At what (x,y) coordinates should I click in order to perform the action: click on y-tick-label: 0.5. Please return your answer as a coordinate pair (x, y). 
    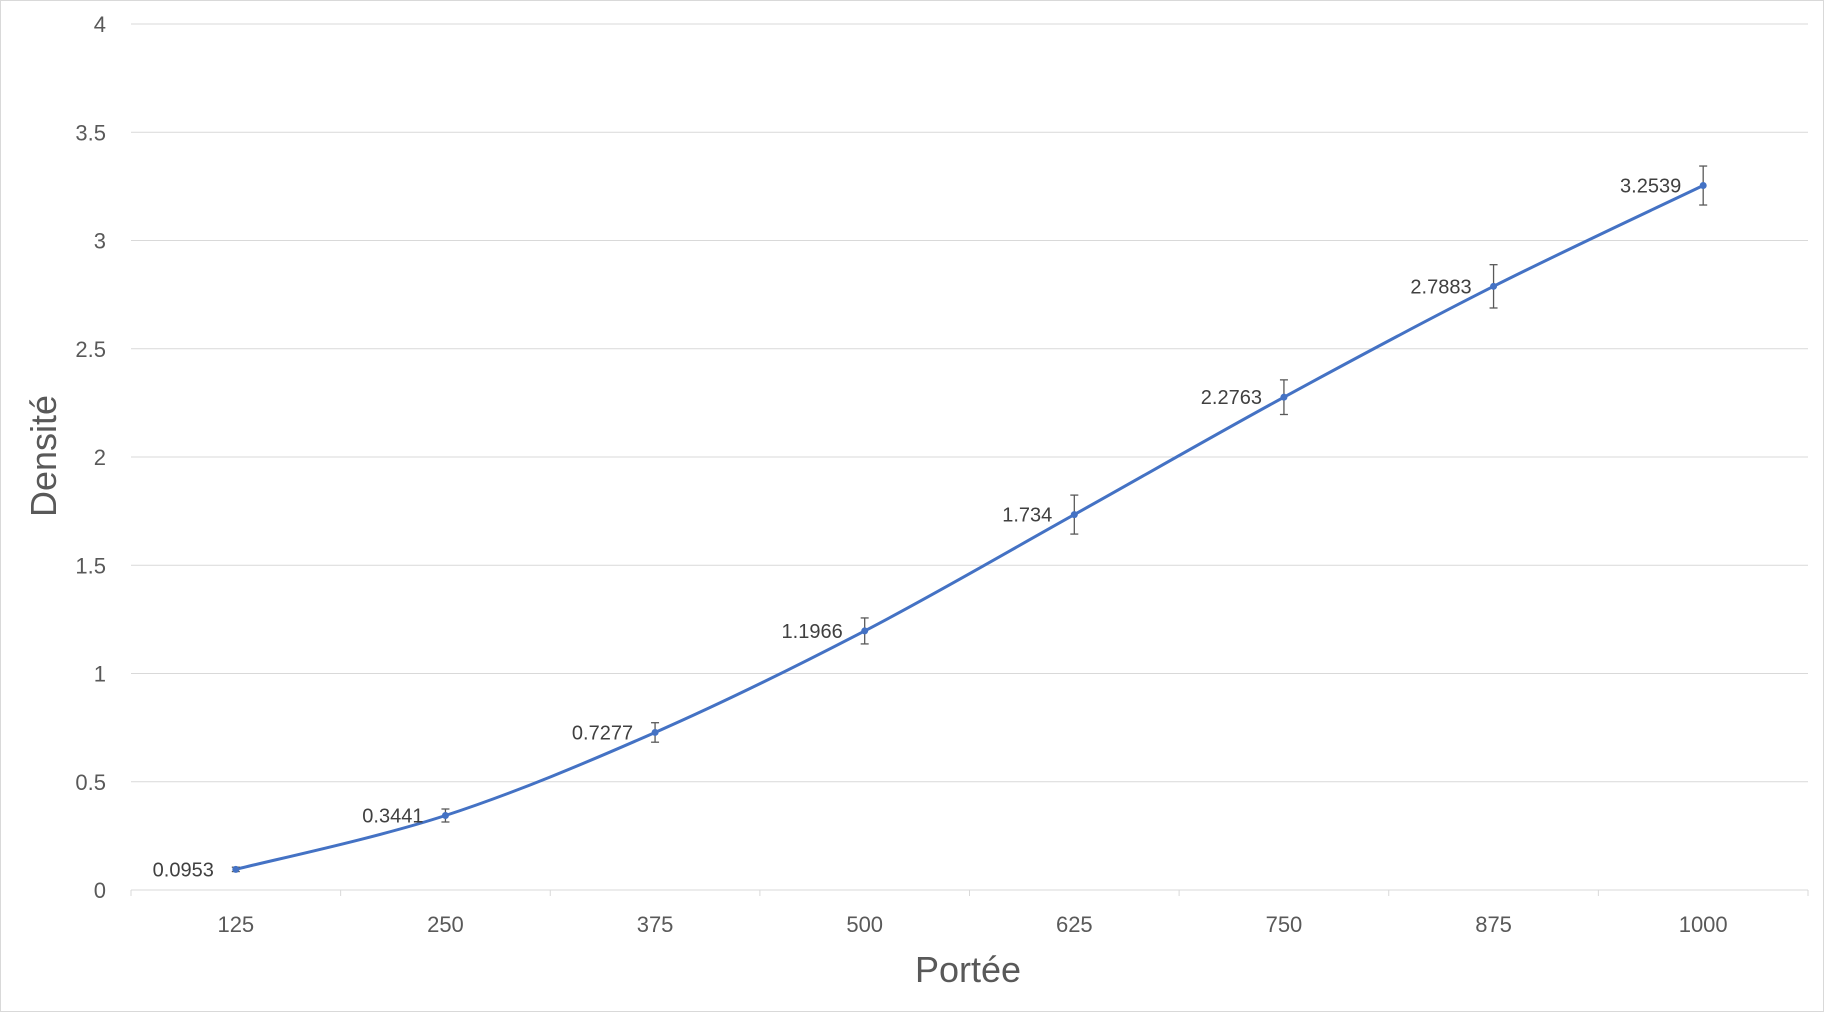
    Looking at the image, I should click on (90, 782).